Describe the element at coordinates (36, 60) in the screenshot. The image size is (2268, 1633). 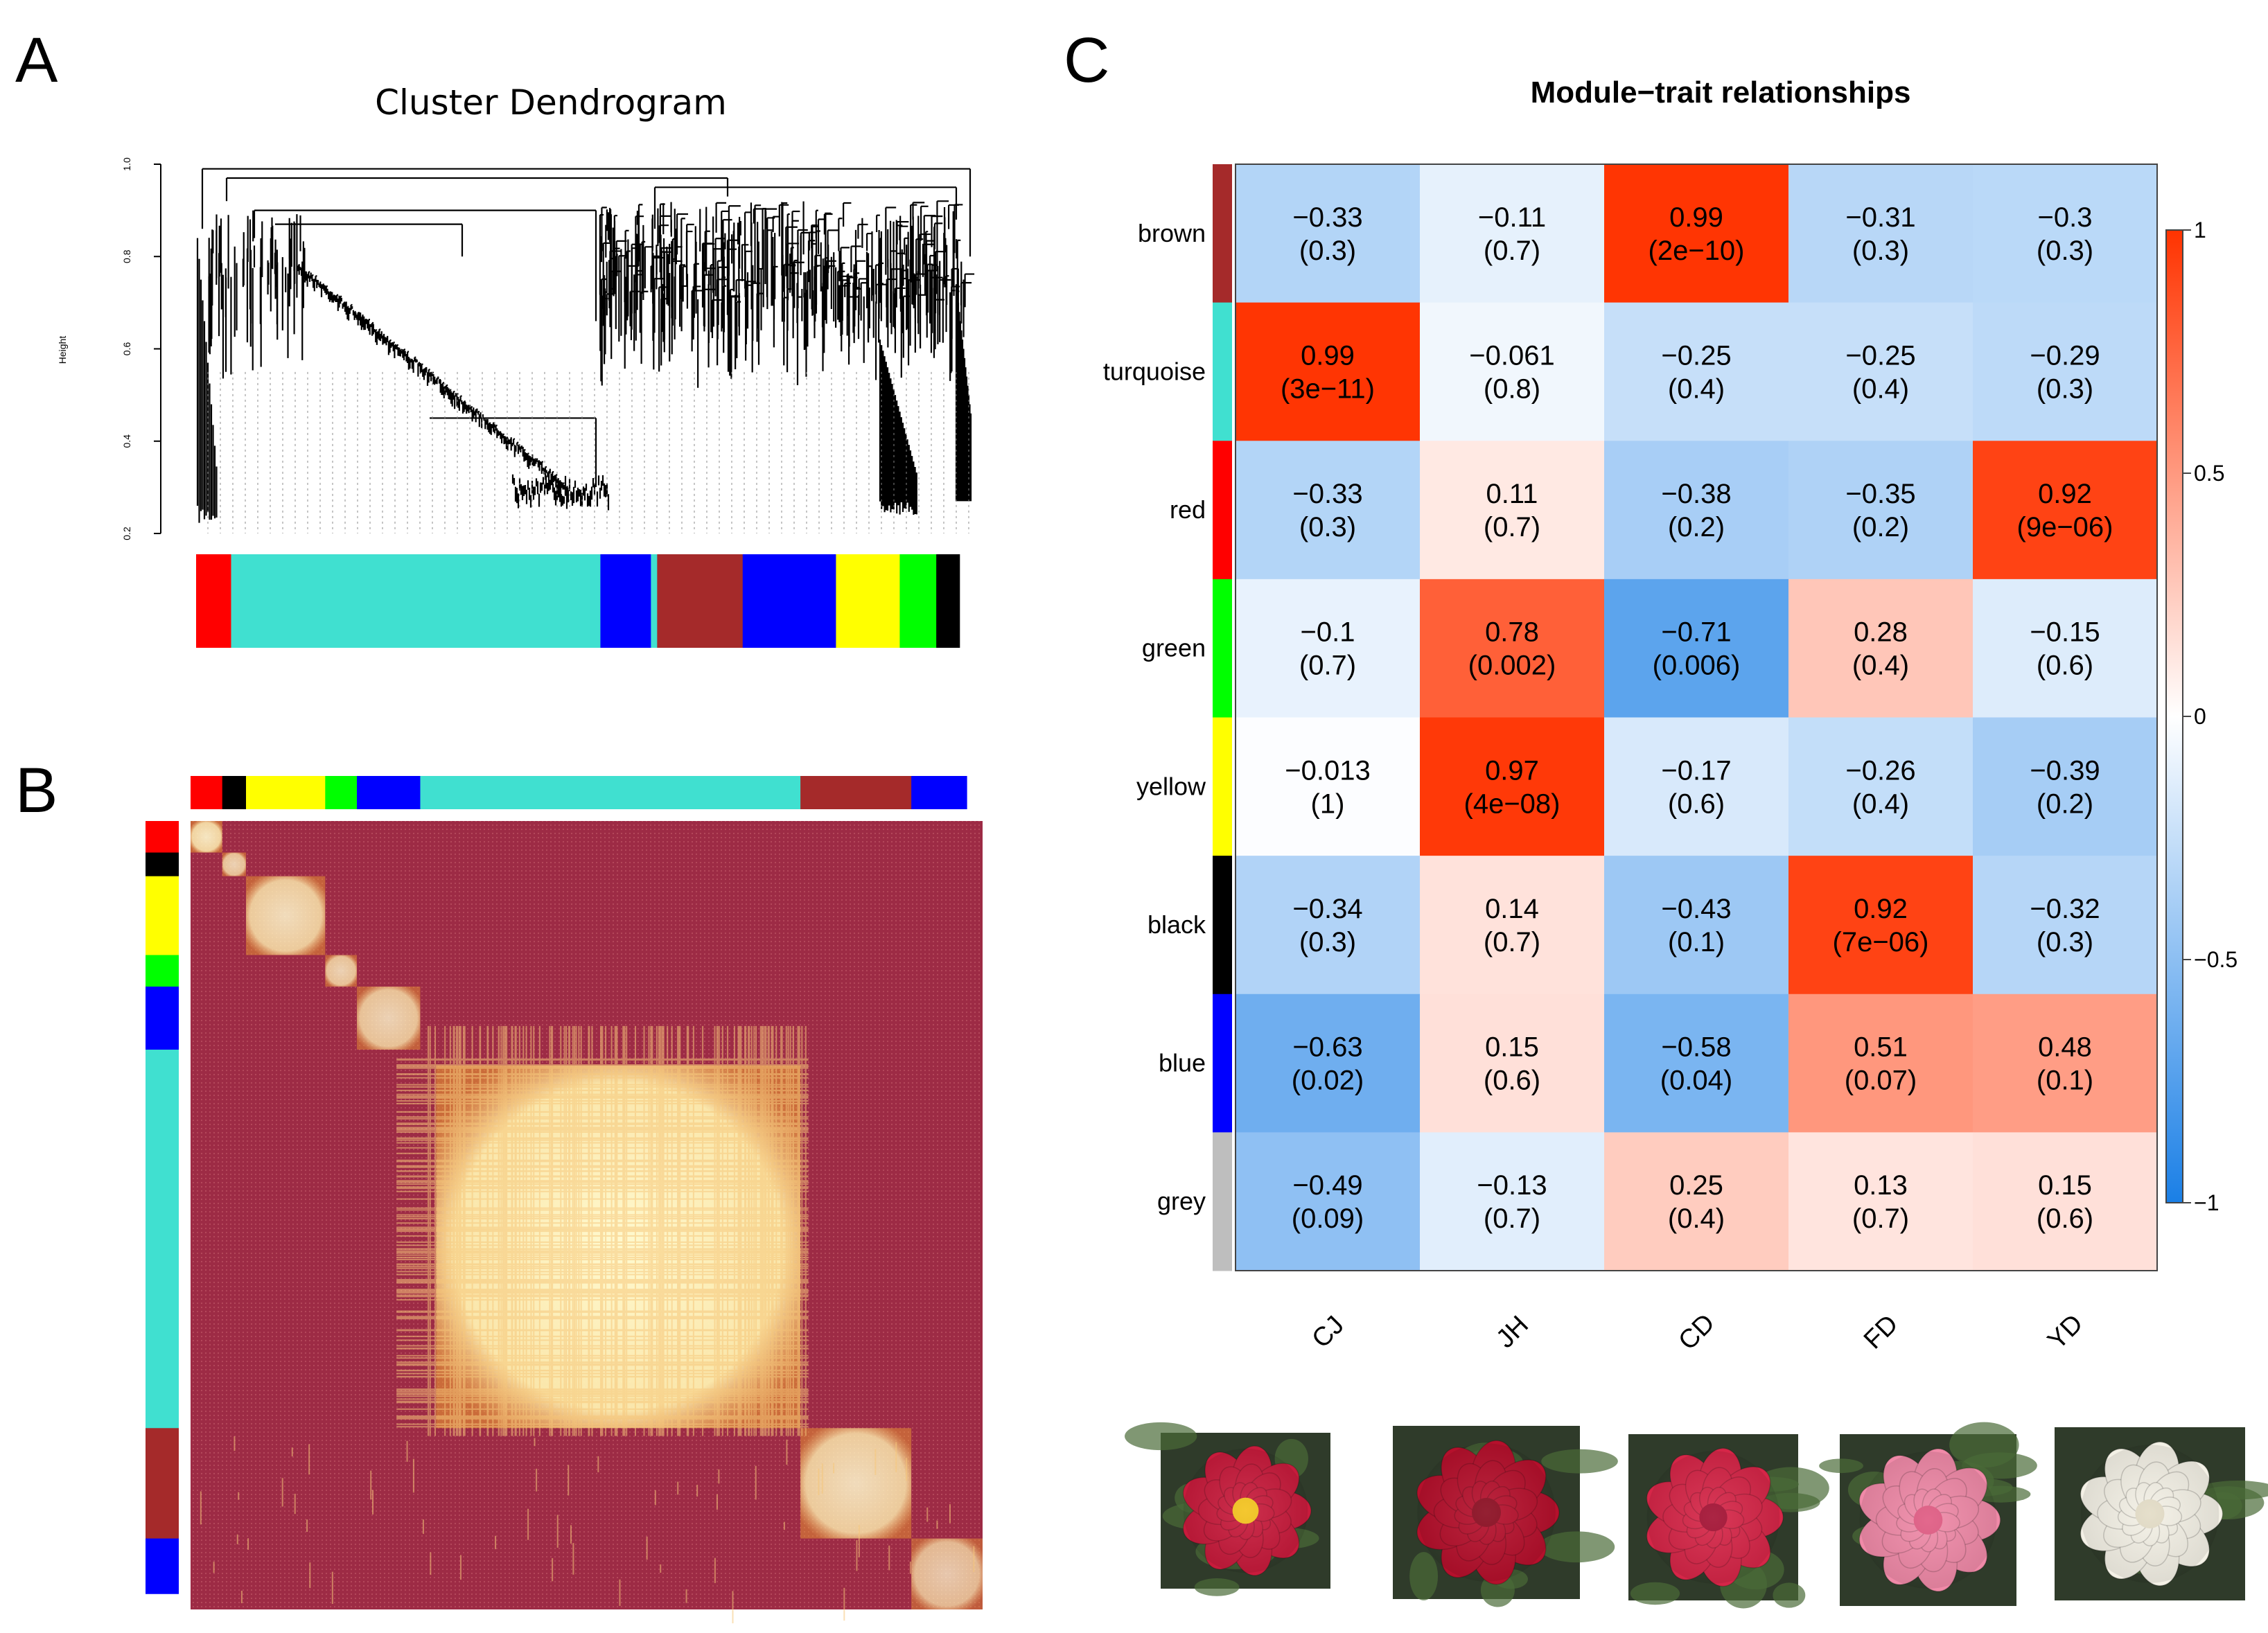
I see `panel-label-a: A` at that location.